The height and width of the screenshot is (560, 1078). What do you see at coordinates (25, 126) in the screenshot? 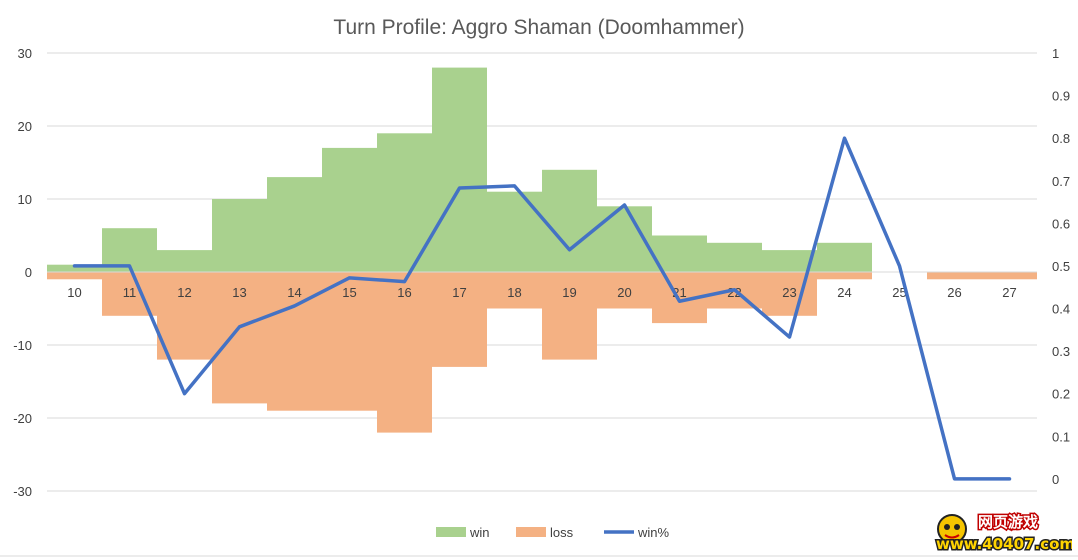
I see `left-tick-label: 20` at bounding box center [25, 126].